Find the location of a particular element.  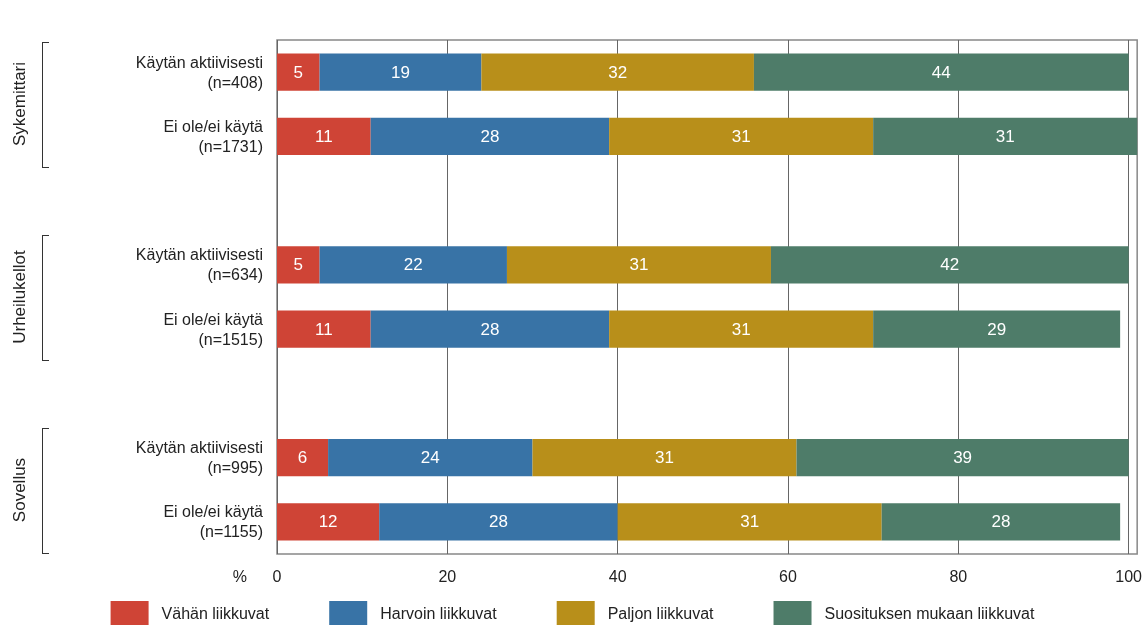

y-tick-label: Käytän aktiivisesti (n=408) is located at coordinates (199, 72).